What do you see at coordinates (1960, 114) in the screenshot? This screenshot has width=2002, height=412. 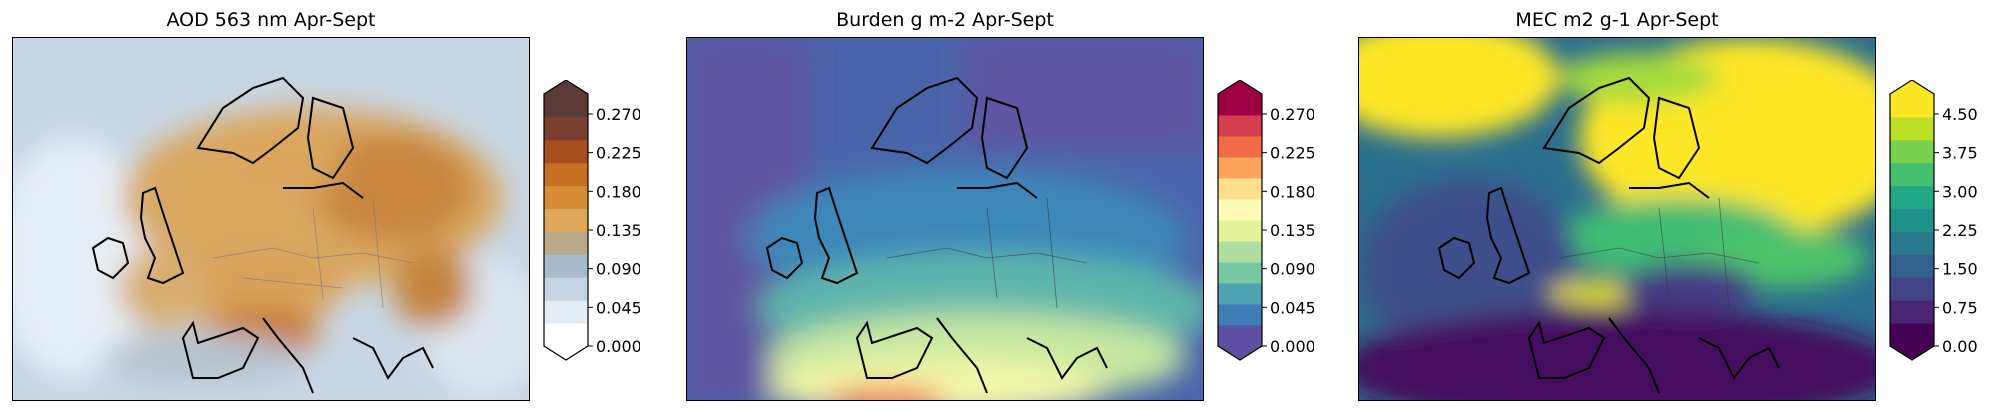 I see `colorbar-tick-label: 4.50` at bounding box center [1960, 114].